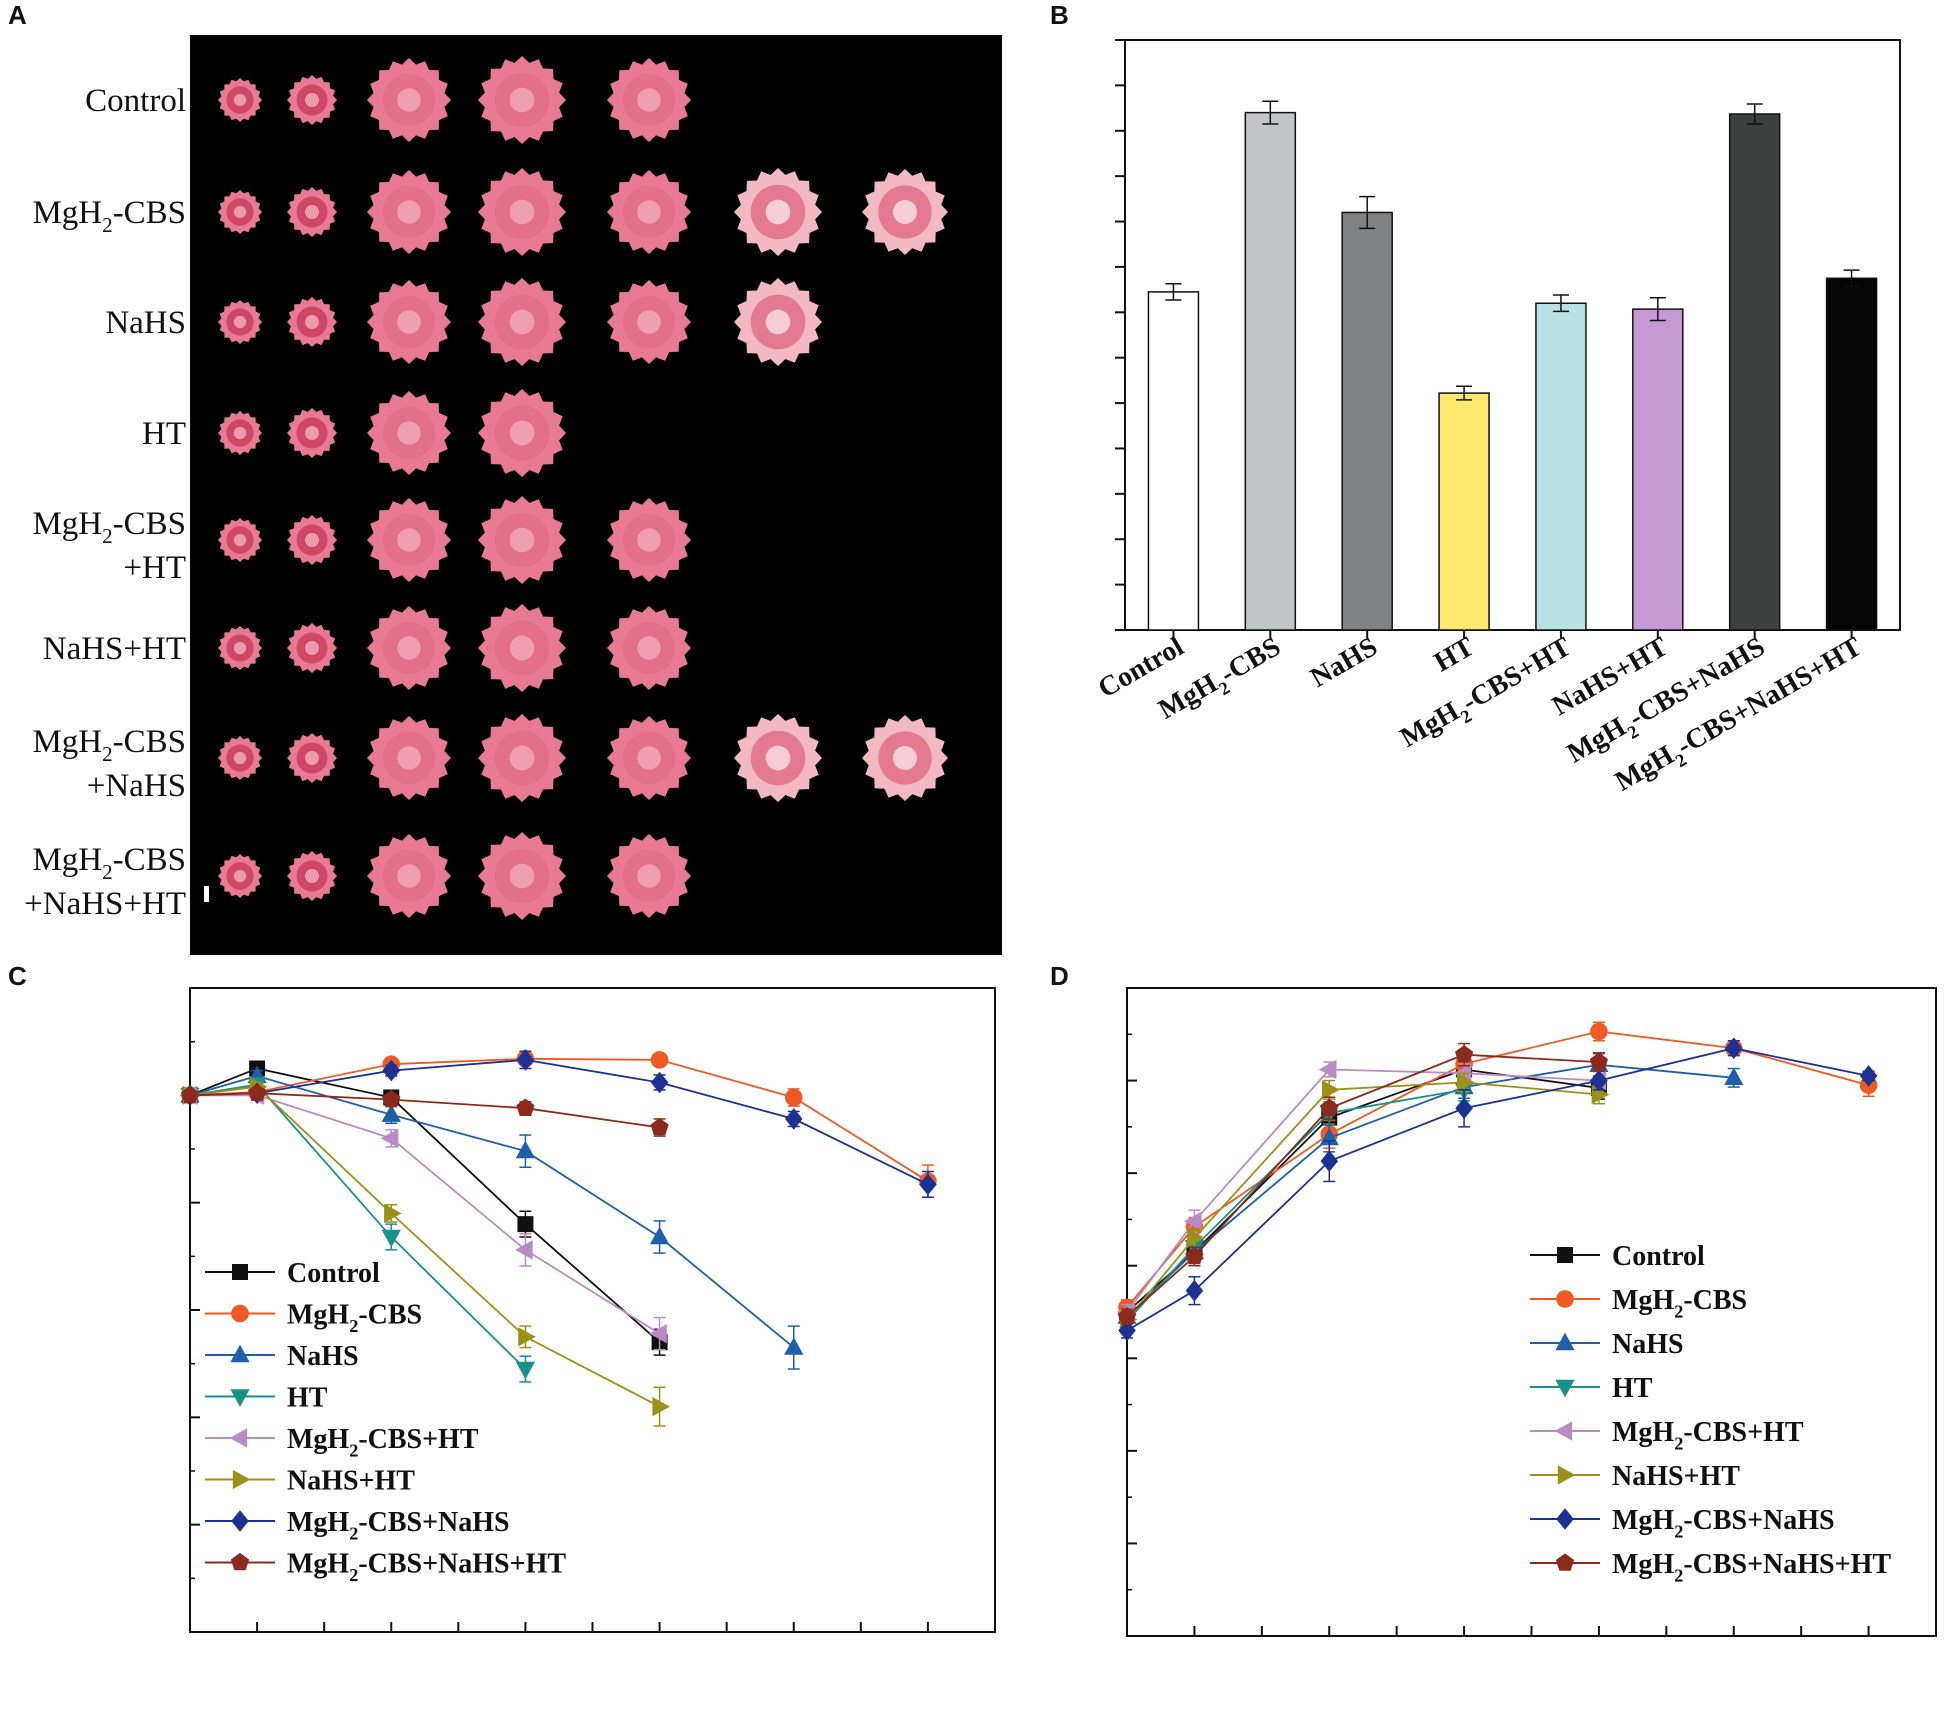  I want to click on treatment-label: HT, so click(164, 434).